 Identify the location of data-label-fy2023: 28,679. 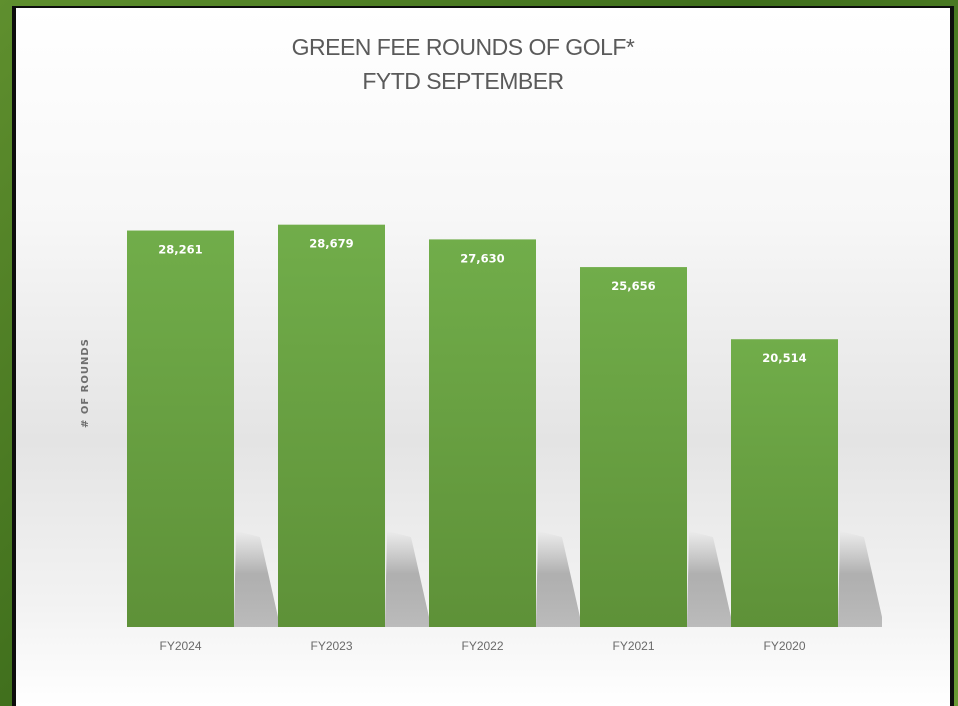
(331, 244).